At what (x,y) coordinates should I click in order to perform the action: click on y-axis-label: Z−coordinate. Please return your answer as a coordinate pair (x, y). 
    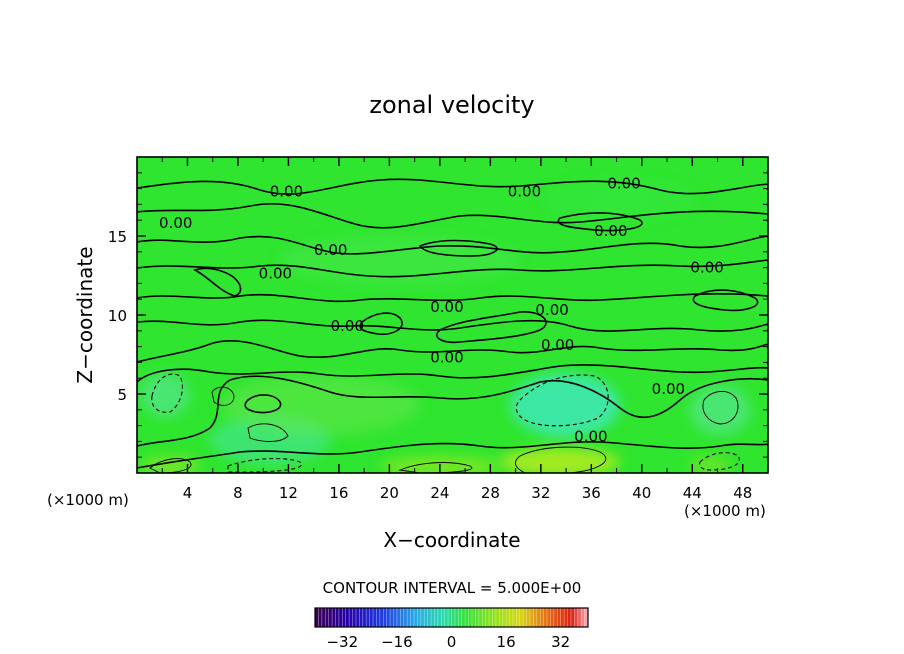
    Looking at the image, I should click on (85, 314).